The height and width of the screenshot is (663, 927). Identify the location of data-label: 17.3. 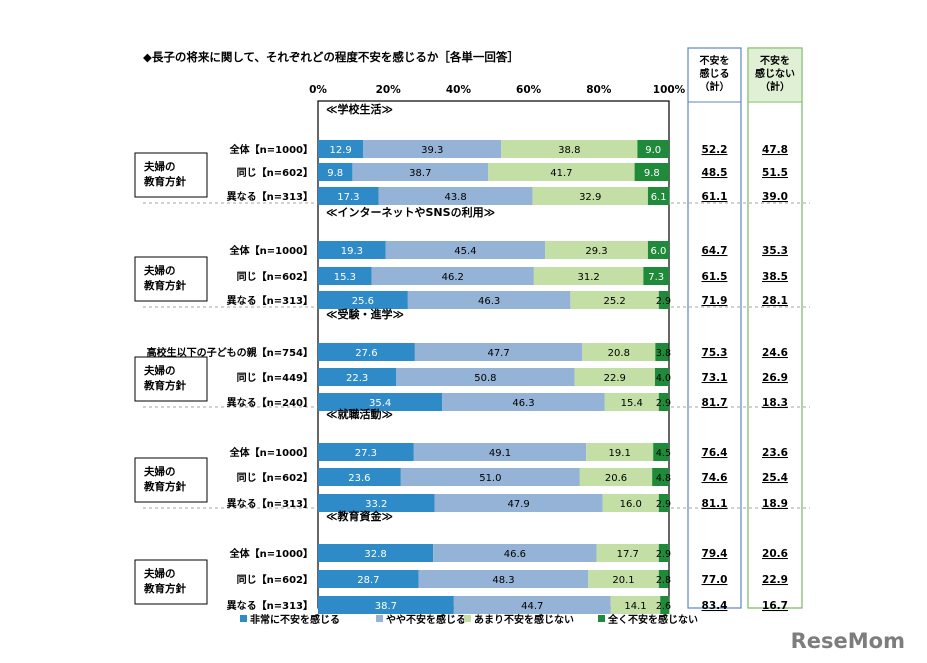
(348, 197).